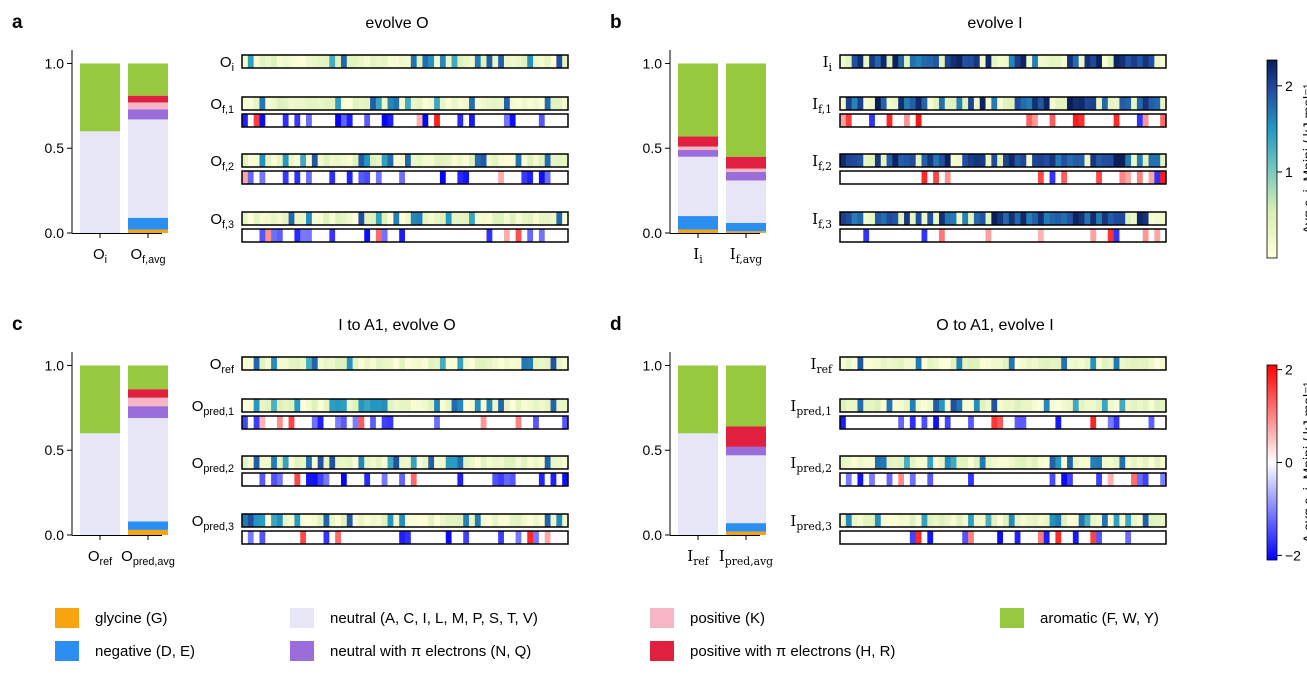 The width and height of the screenshot is (1307, 678). Describe the element at coordinates (405, 479) in the screenshot. I see `delta-strip` at that location.